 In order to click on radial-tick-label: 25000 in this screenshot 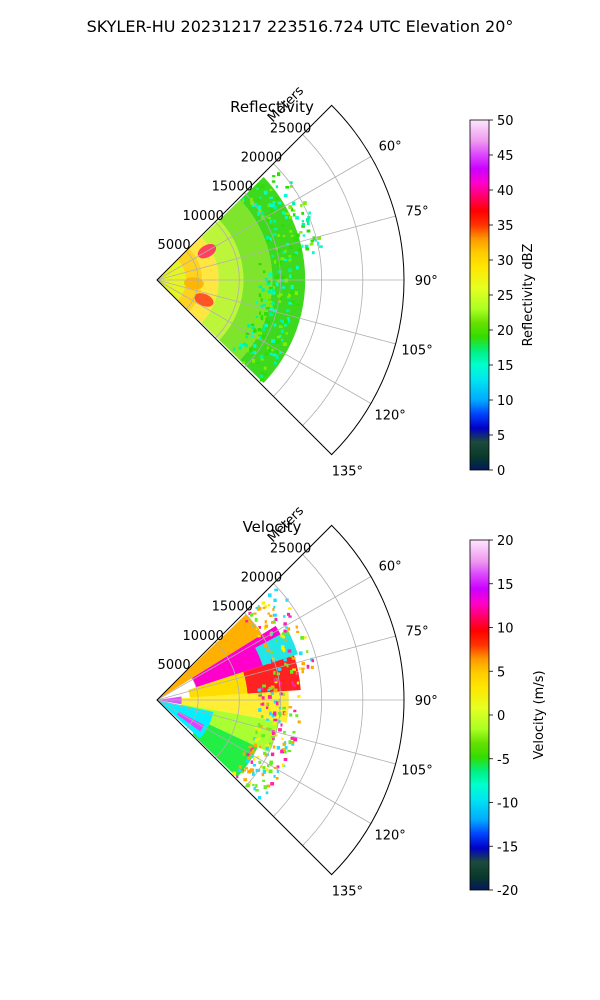, I will do `click(290, 128)`.